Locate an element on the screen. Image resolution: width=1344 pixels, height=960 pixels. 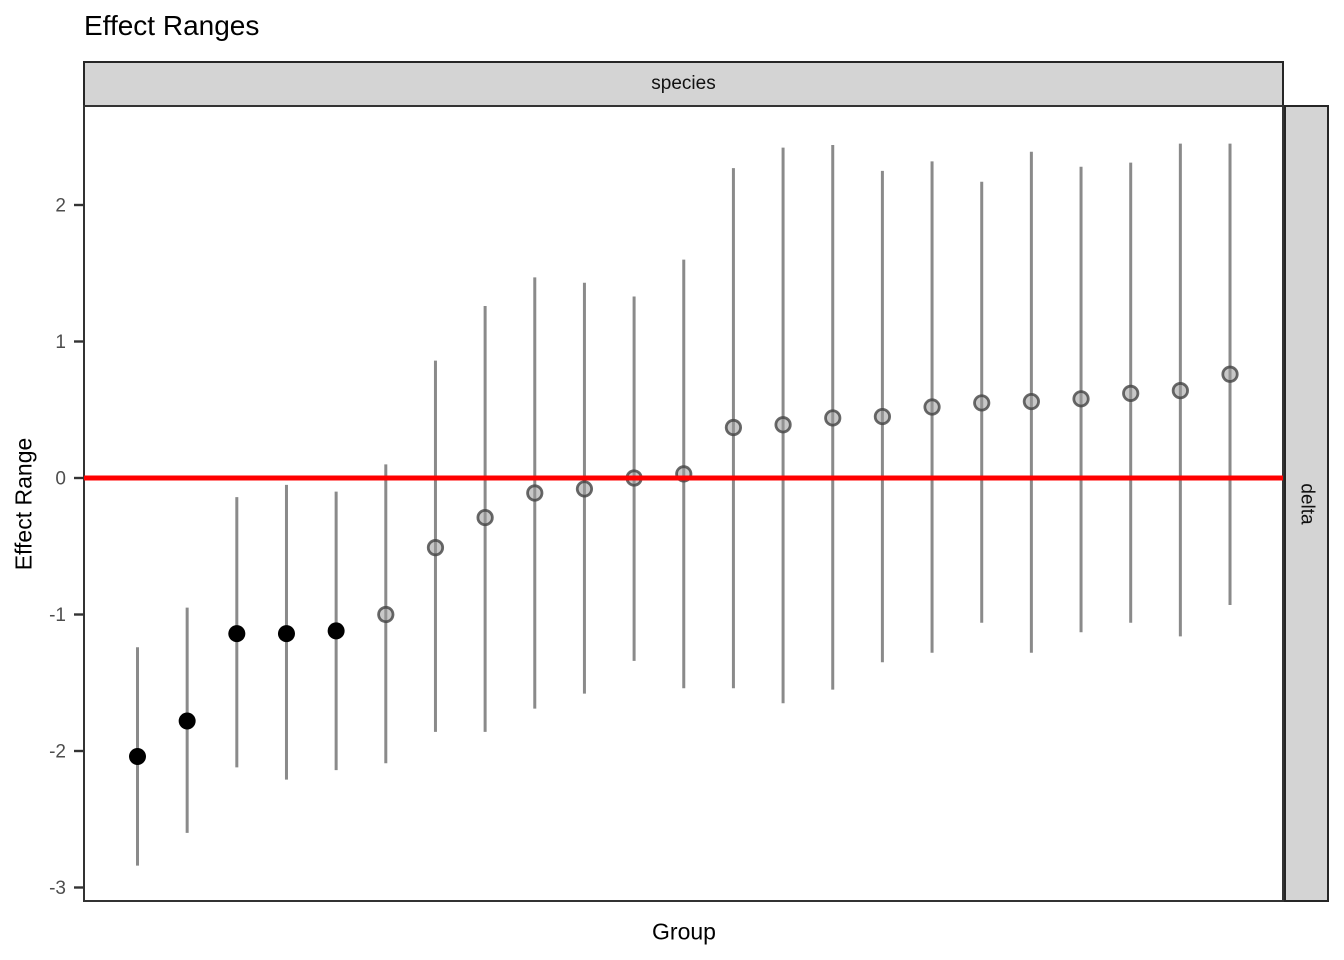
facet-strip-top: species is located at coordinates (683, 84).